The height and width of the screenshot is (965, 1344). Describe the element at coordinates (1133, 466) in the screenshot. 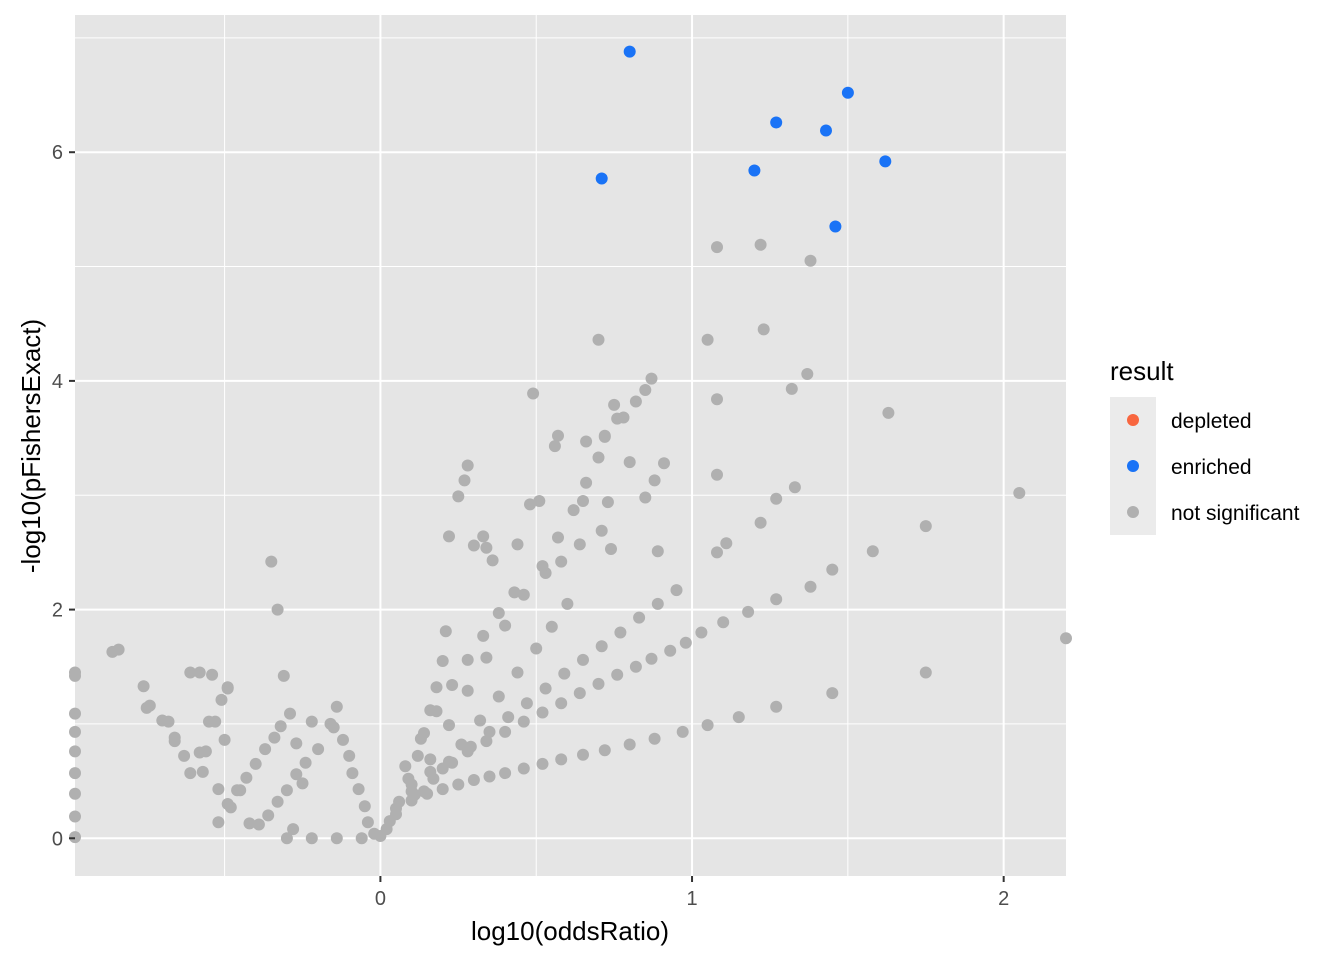

I see `legend-key-enriched` at that location.